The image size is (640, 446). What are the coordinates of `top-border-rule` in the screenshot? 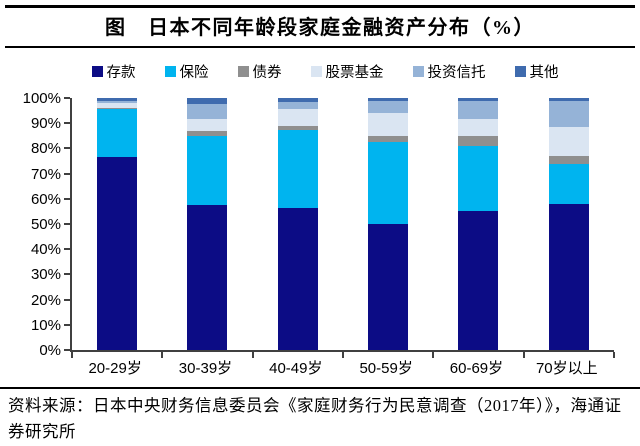 It's located at (320, 6).